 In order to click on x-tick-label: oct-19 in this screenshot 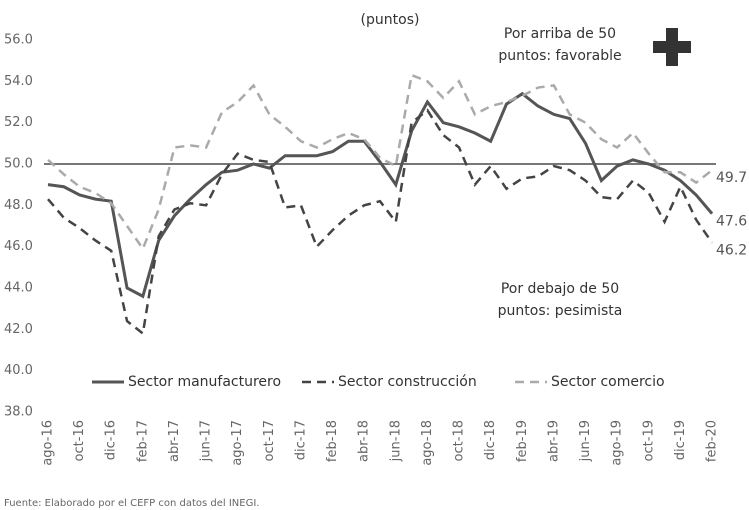, I will do `click(648, 440)`.